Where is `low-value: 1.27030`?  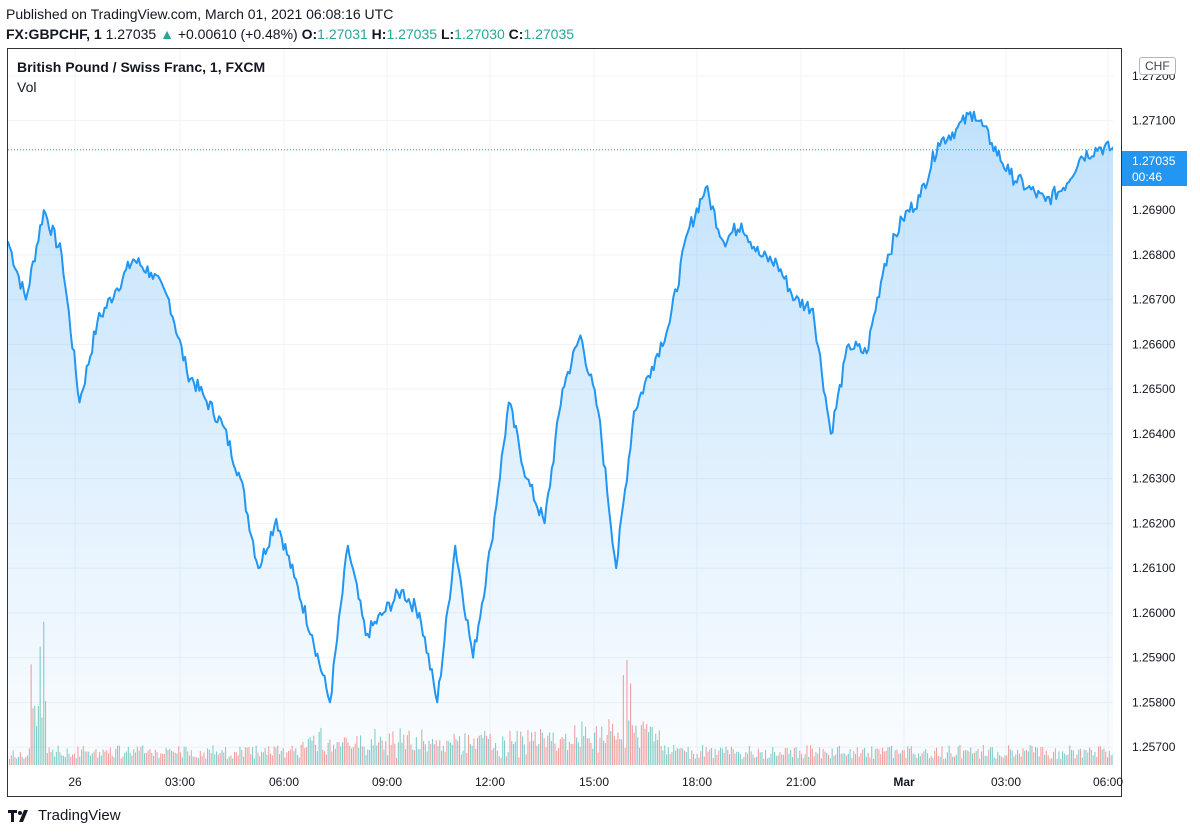
low-value: 1.27030 is located at coordinates (479, 34).